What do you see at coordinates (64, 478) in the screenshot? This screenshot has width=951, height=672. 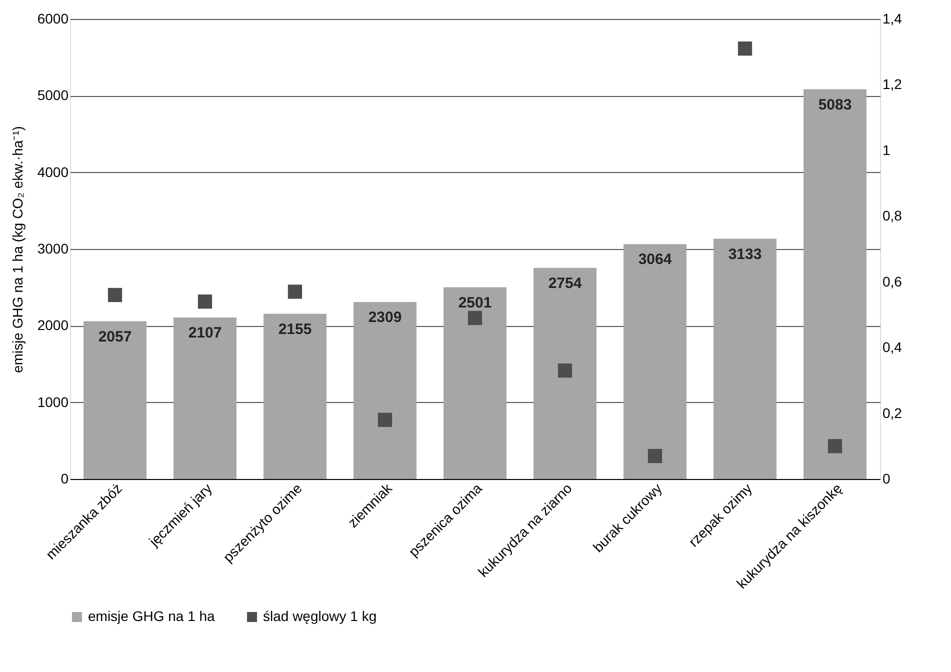 I see `y-tick-label: 0` at bounding box center [64, 478].